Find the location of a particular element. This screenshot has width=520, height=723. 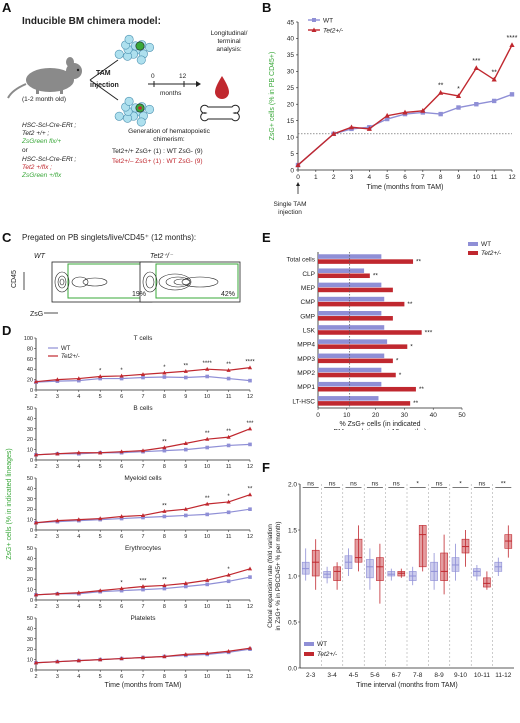

contour-tet is located at coordinates (180, 282).